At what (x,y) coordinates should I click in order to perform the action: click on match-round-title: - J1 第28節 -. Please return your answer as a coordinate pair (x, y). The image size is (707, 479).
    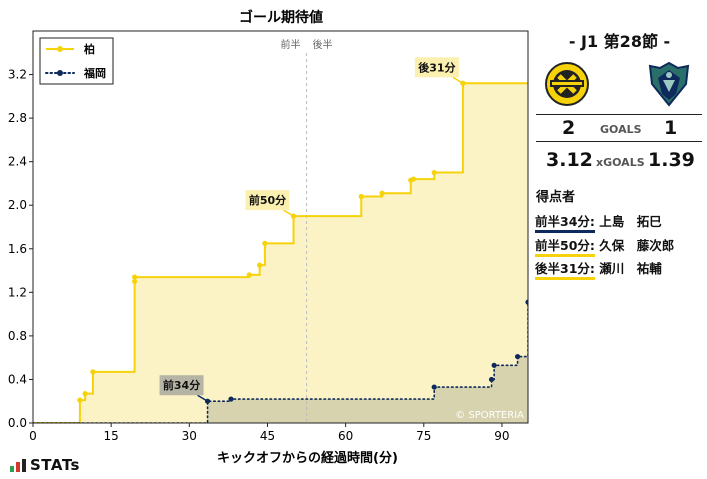
    Looking at the image, I should click on (619, 41).